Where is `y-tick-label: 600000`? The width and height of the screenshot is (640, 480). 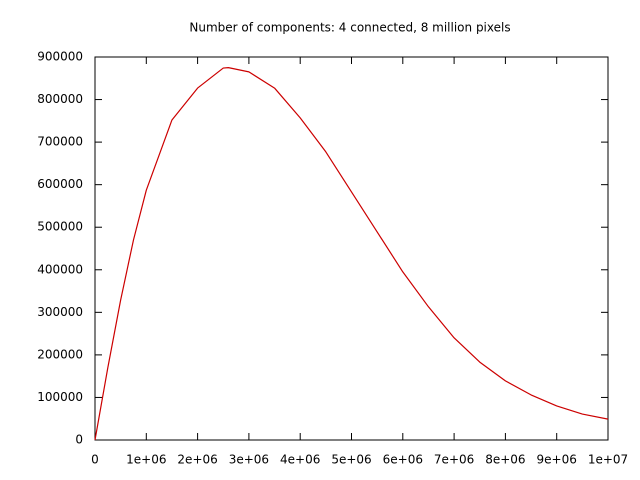 y-tick-label: 600000 is located at coordinates (60, 184).